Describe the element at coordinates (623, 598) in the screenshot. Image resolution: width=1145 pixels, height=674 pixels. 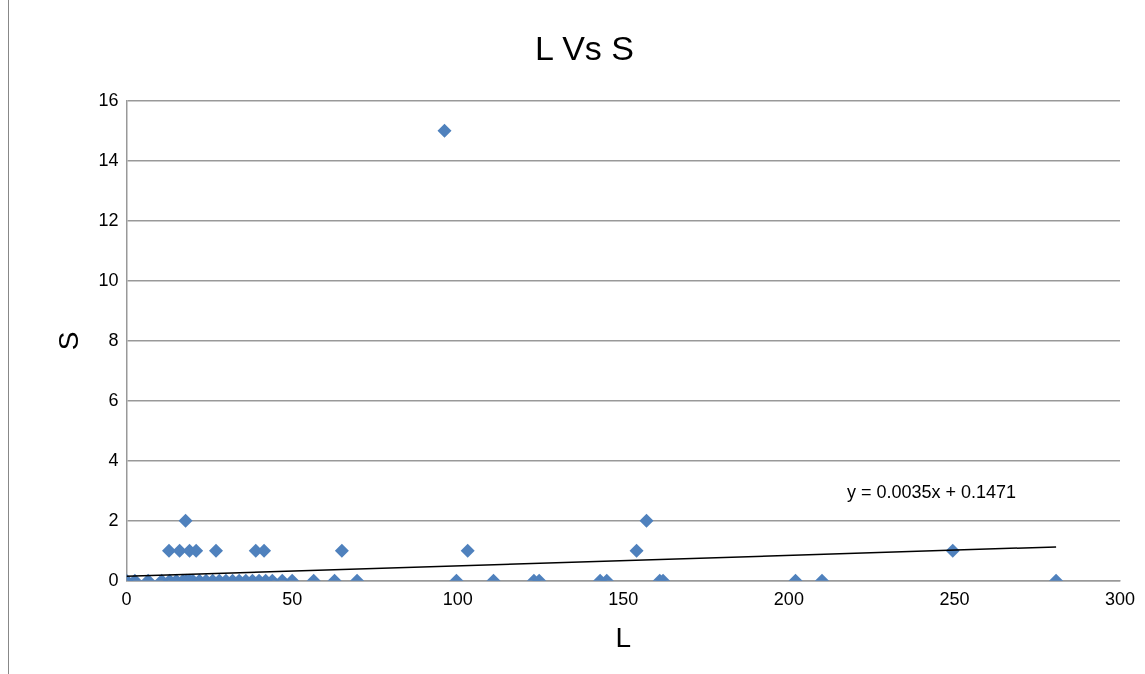
I see `x-tick-label: 150` at that location.